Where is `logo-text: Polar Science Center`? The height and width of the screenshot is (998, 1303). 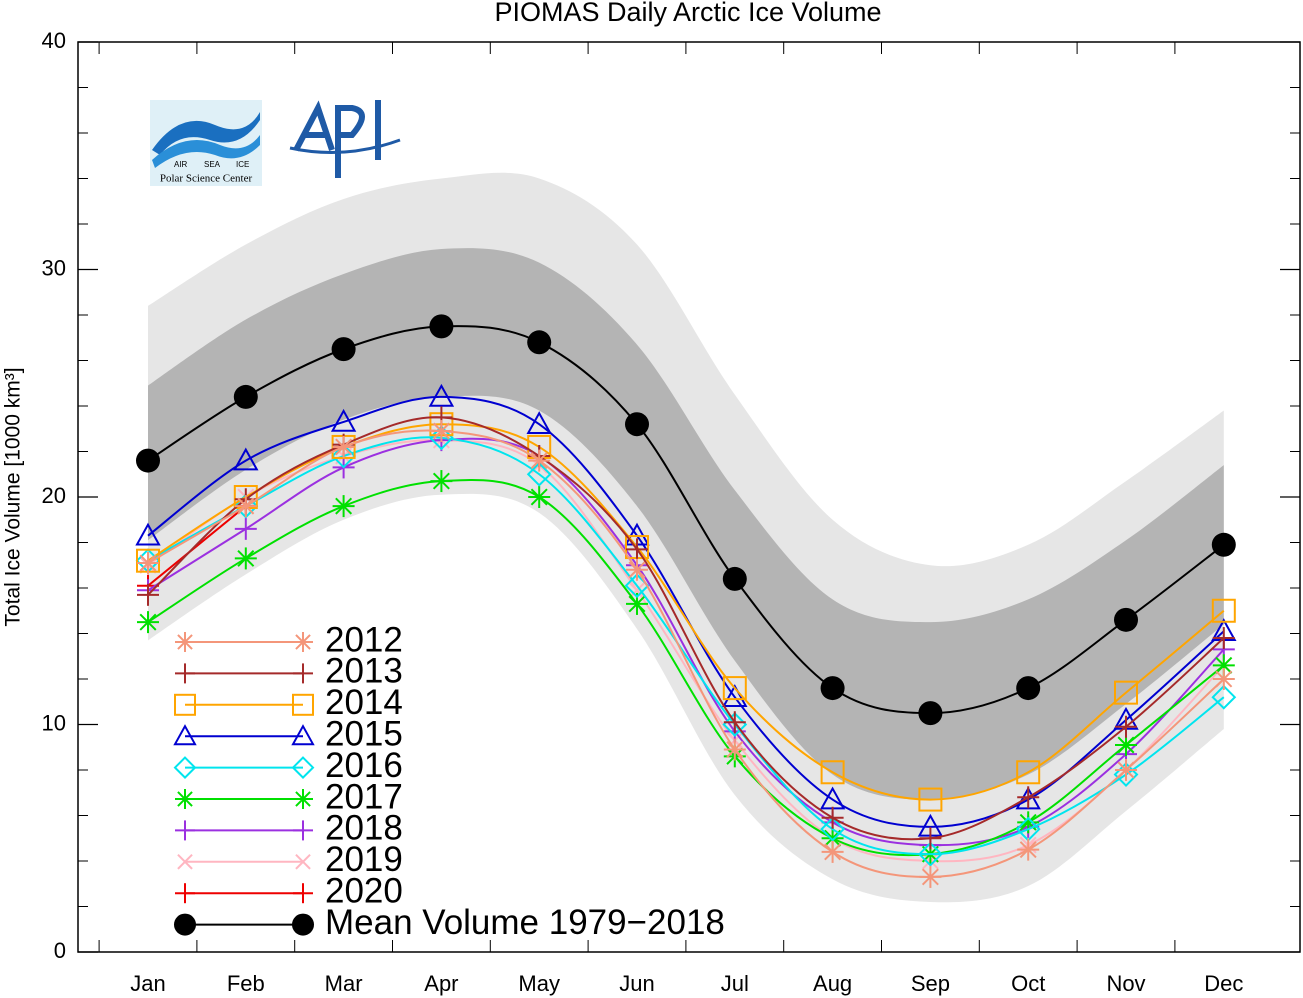 logo-text: Polar Science Center is located at coordinates (206, 179).